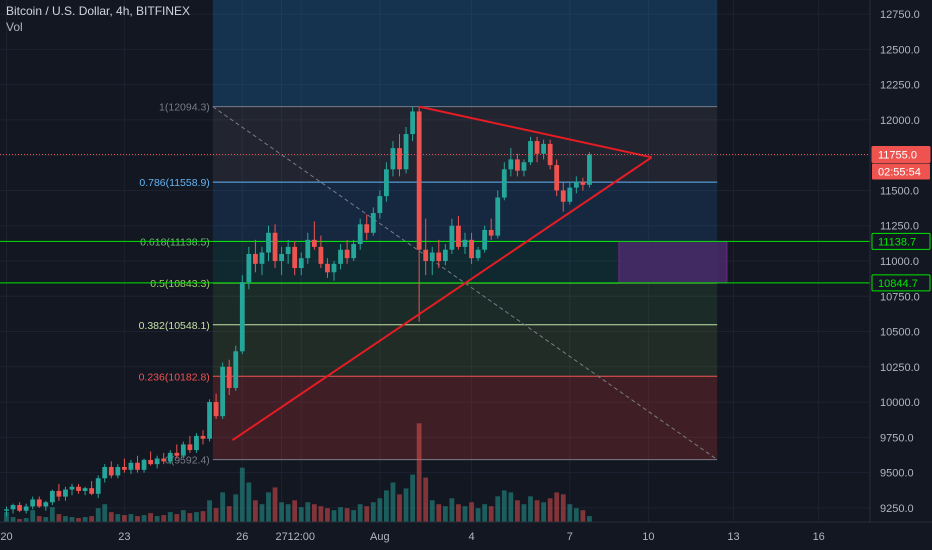  What do you see at coordinates (899, 262) in the screenshot?
I see `price-tick-label: 11000.0` at bounding box center [899, 262].